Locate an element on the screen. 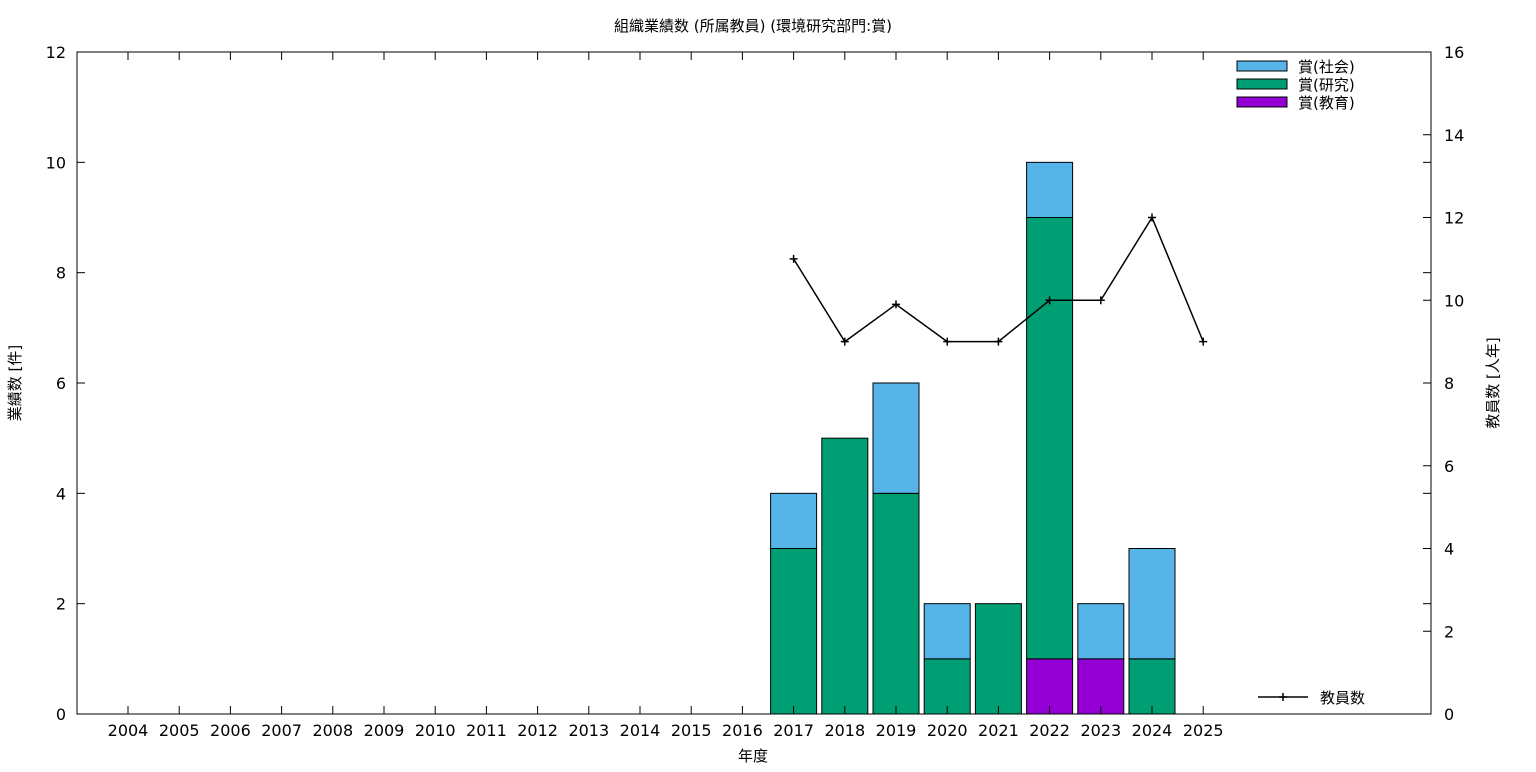 Image resolution: width=1536 pixels, height=772 pixels. y2-tick-label: 10 is located at coordinates (1454, 300).